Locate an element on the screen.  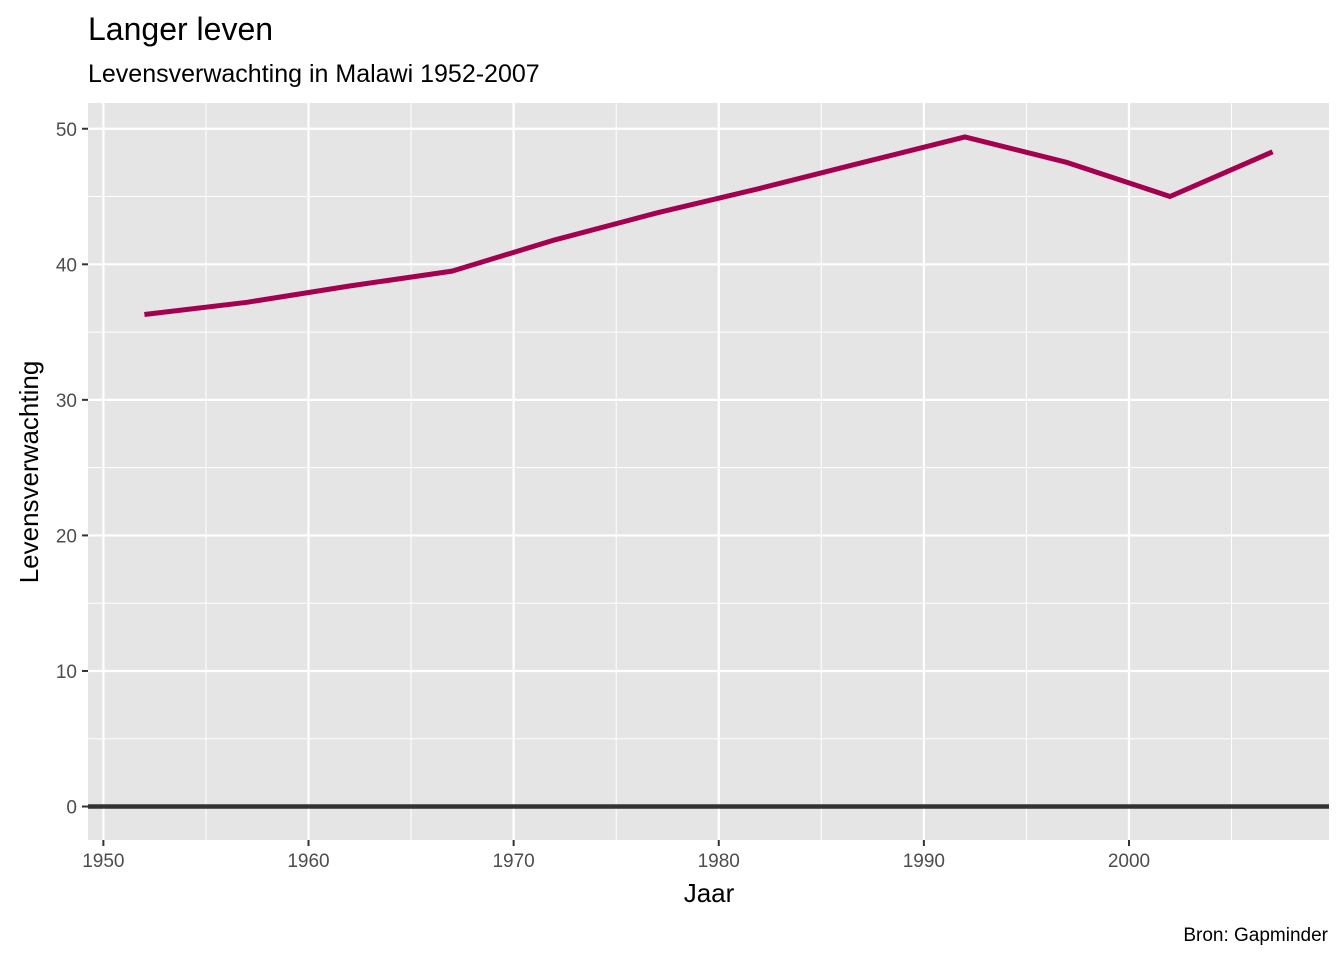
y-tick-label: 50 is located at coordinates (66, 130).